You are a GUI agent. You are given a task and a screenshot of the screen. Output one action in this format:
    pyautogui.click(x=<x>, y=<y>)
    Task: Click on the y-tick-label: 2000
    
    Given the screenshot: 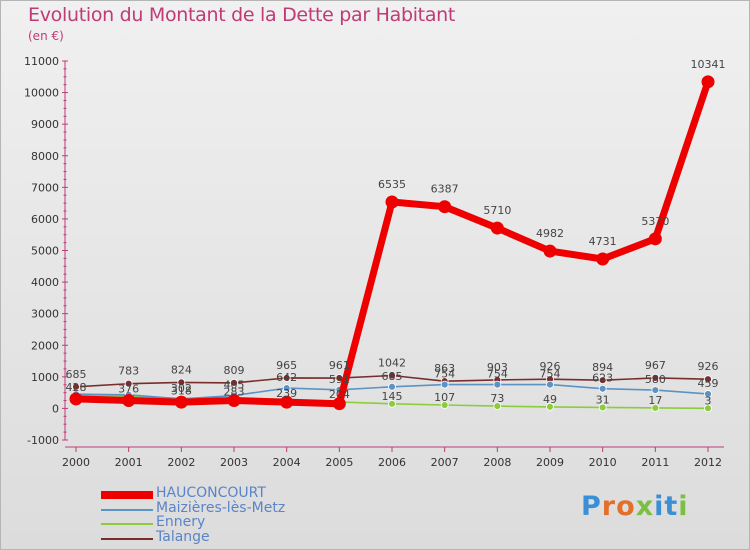 What is the action you would take?
    pyautogui.click(x=45, y=345)
    